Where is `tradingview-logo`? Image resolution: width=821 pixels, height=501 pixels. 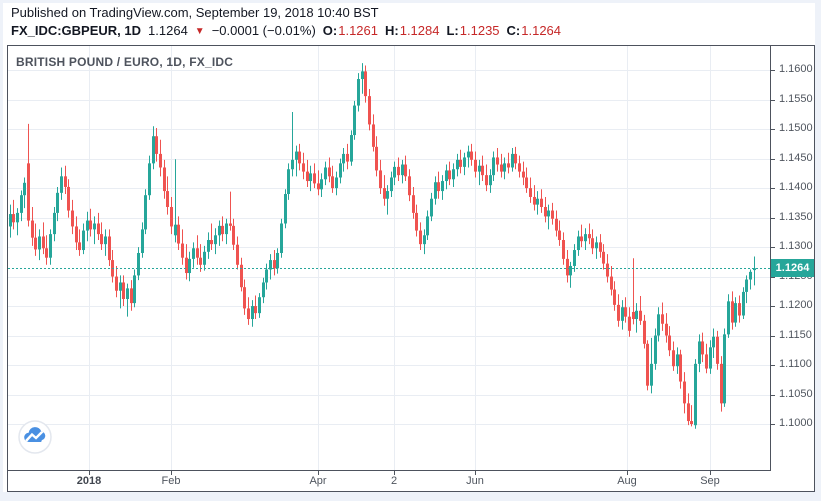 tradingview-logo is located at coordinates (35, 437).